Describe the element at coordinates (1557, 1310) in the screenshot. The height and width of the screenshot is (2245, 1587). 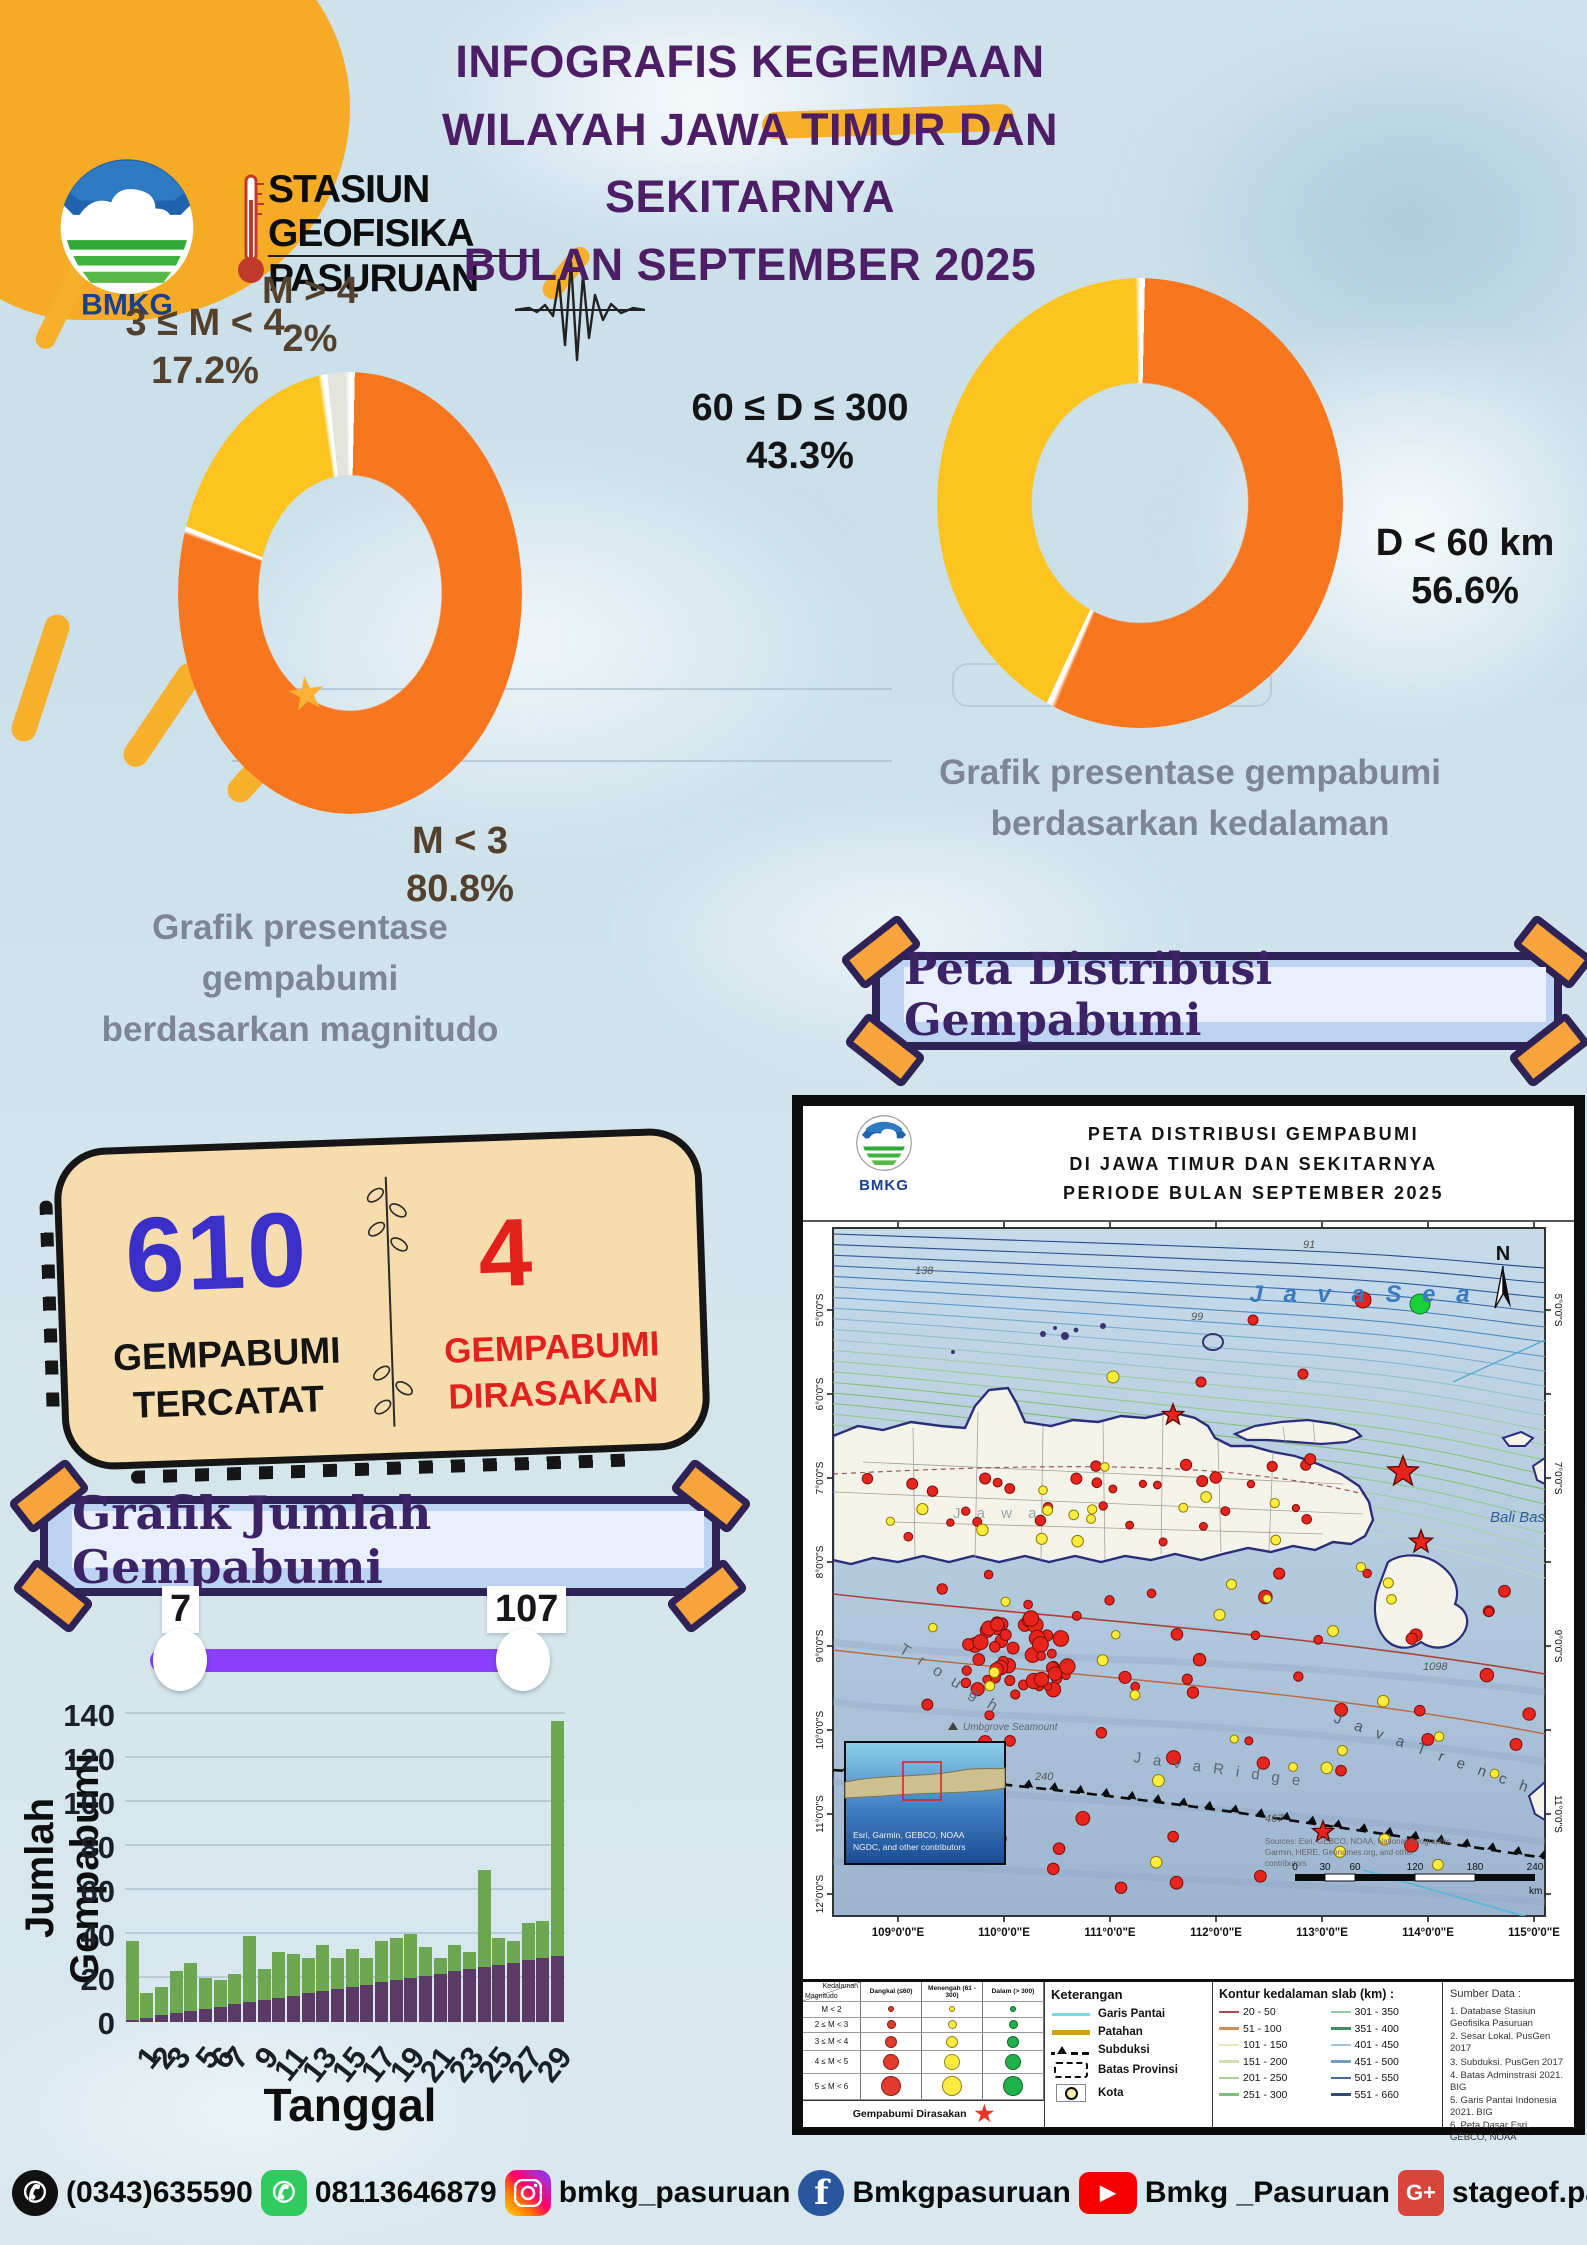
I see `svg-text: 5°0'0"S` at that location.